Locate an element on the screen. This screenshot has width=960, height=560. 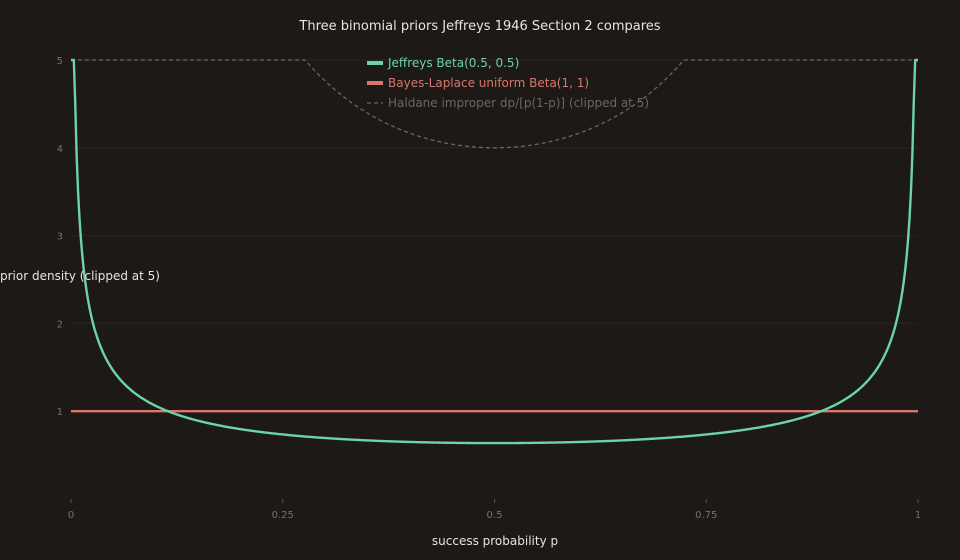
x-tick-label: 0.75 is located at coordinates (706, 515).